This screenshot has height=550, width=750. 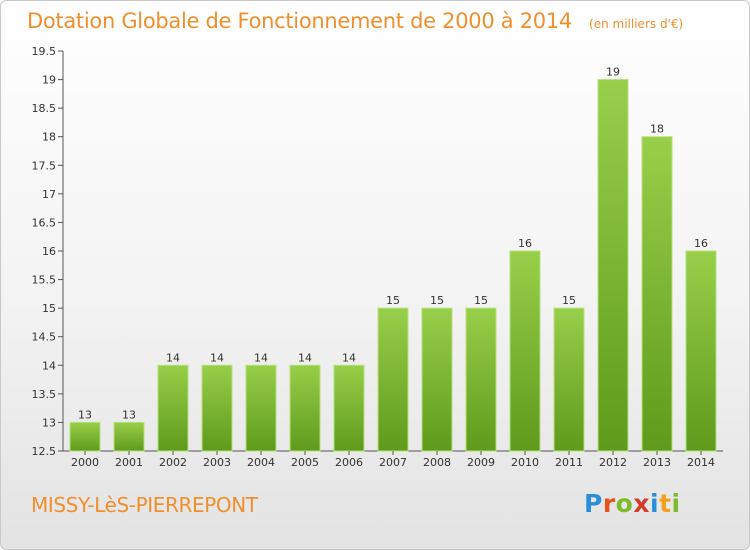 I want to click on chart-subtitle: (en milliers d'€), so click(x=636, y=24).